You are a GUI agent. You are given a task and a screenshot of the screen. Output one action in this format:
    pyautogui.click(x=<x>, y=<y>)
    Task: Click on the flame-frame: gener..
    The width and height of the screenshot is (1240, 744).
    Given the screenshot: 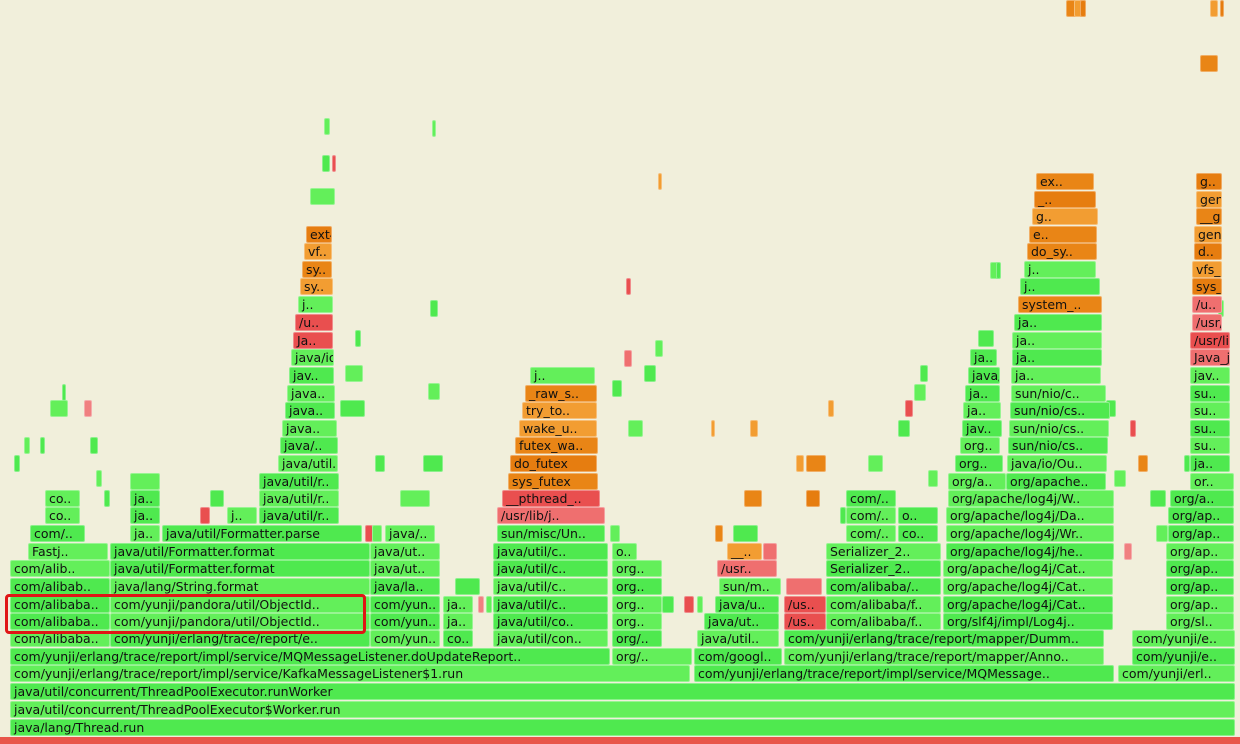 What is the action you would take?
    pyautogui.click(x=1209, y=199)
    